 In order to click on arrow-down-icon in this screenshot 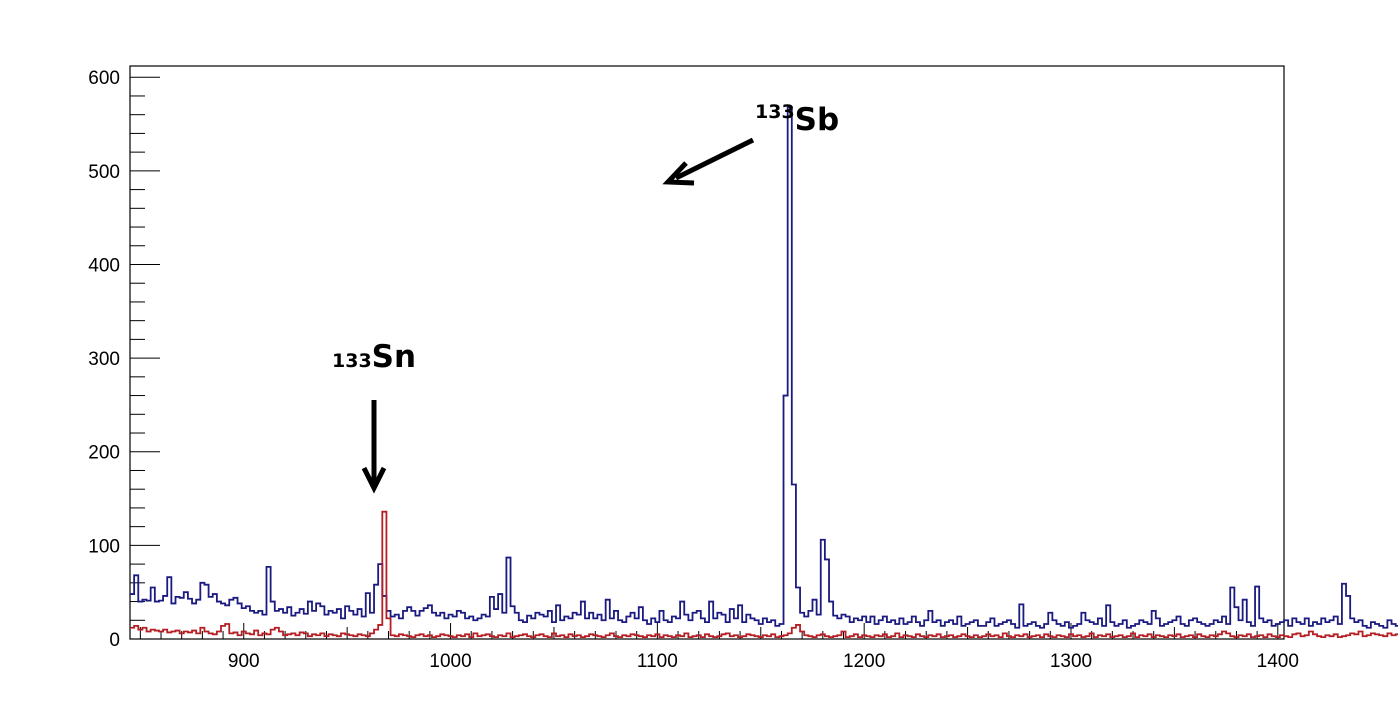, I will do `click(374, 447)`.